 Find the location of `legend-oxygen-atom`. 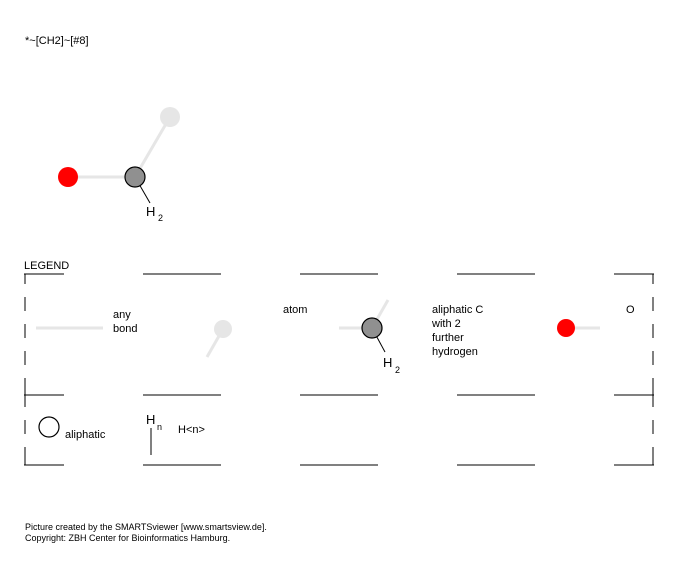

legend-oxygen-atom is located at coordinates (566, 328).